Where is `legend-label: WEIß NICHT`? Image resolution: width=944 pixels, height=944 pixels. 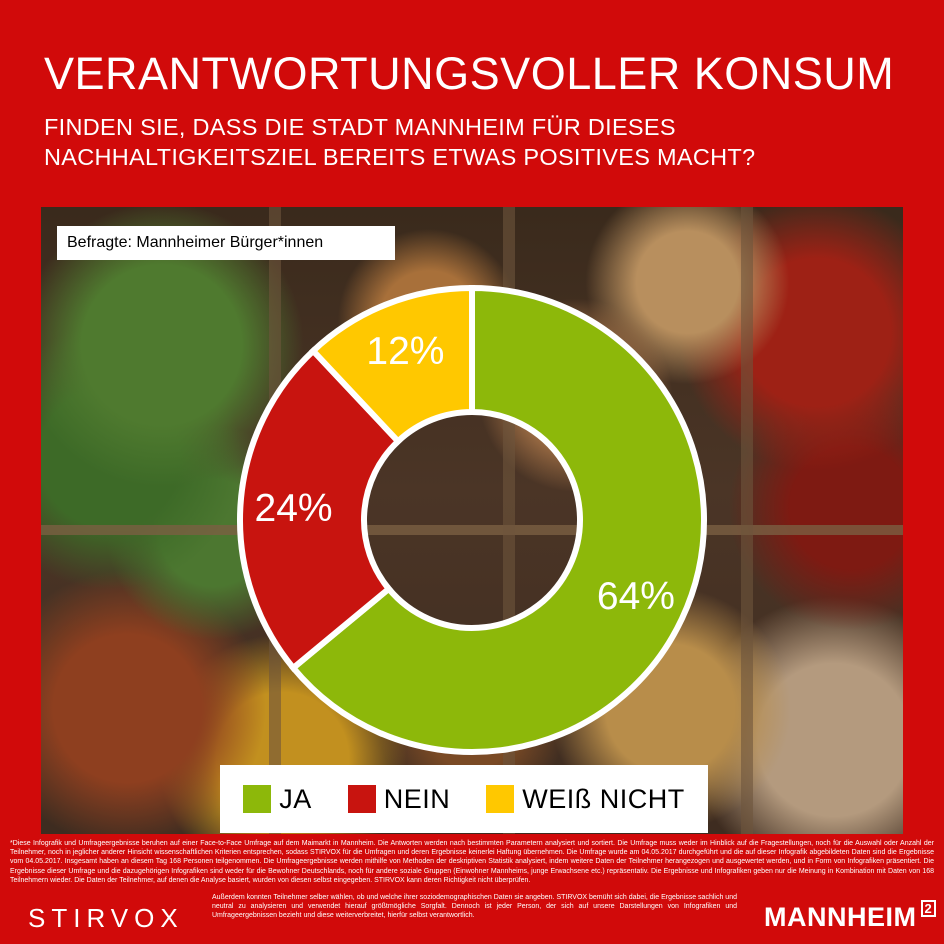
legend-label: WEIß NICHT is located at coordinates (603, 798).